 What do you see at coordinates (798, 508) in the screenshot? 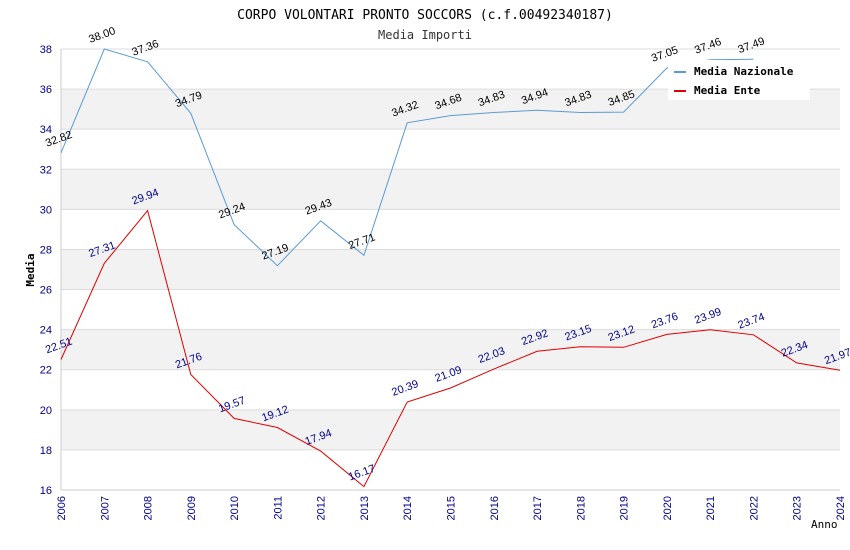
I see `x-tick-label: 2023` at bounding box center [798, 508].